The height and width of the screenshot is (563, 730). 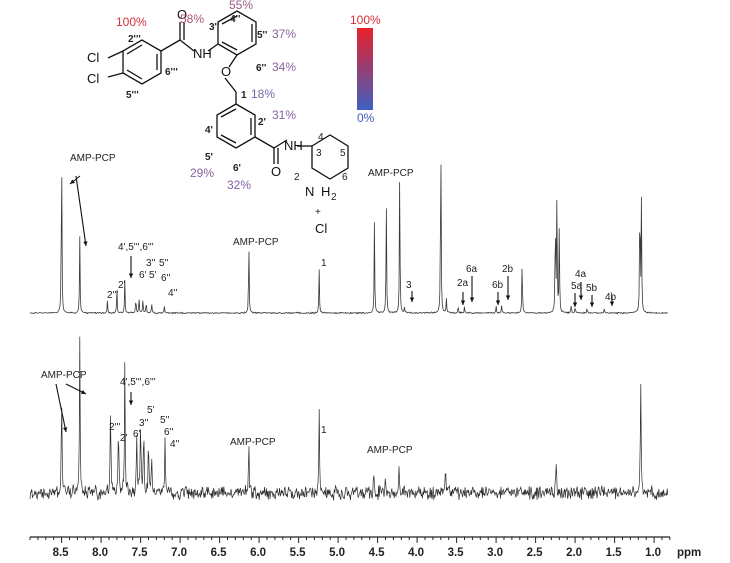 I want to click on peak-arrow, so click(x=81, y=211).